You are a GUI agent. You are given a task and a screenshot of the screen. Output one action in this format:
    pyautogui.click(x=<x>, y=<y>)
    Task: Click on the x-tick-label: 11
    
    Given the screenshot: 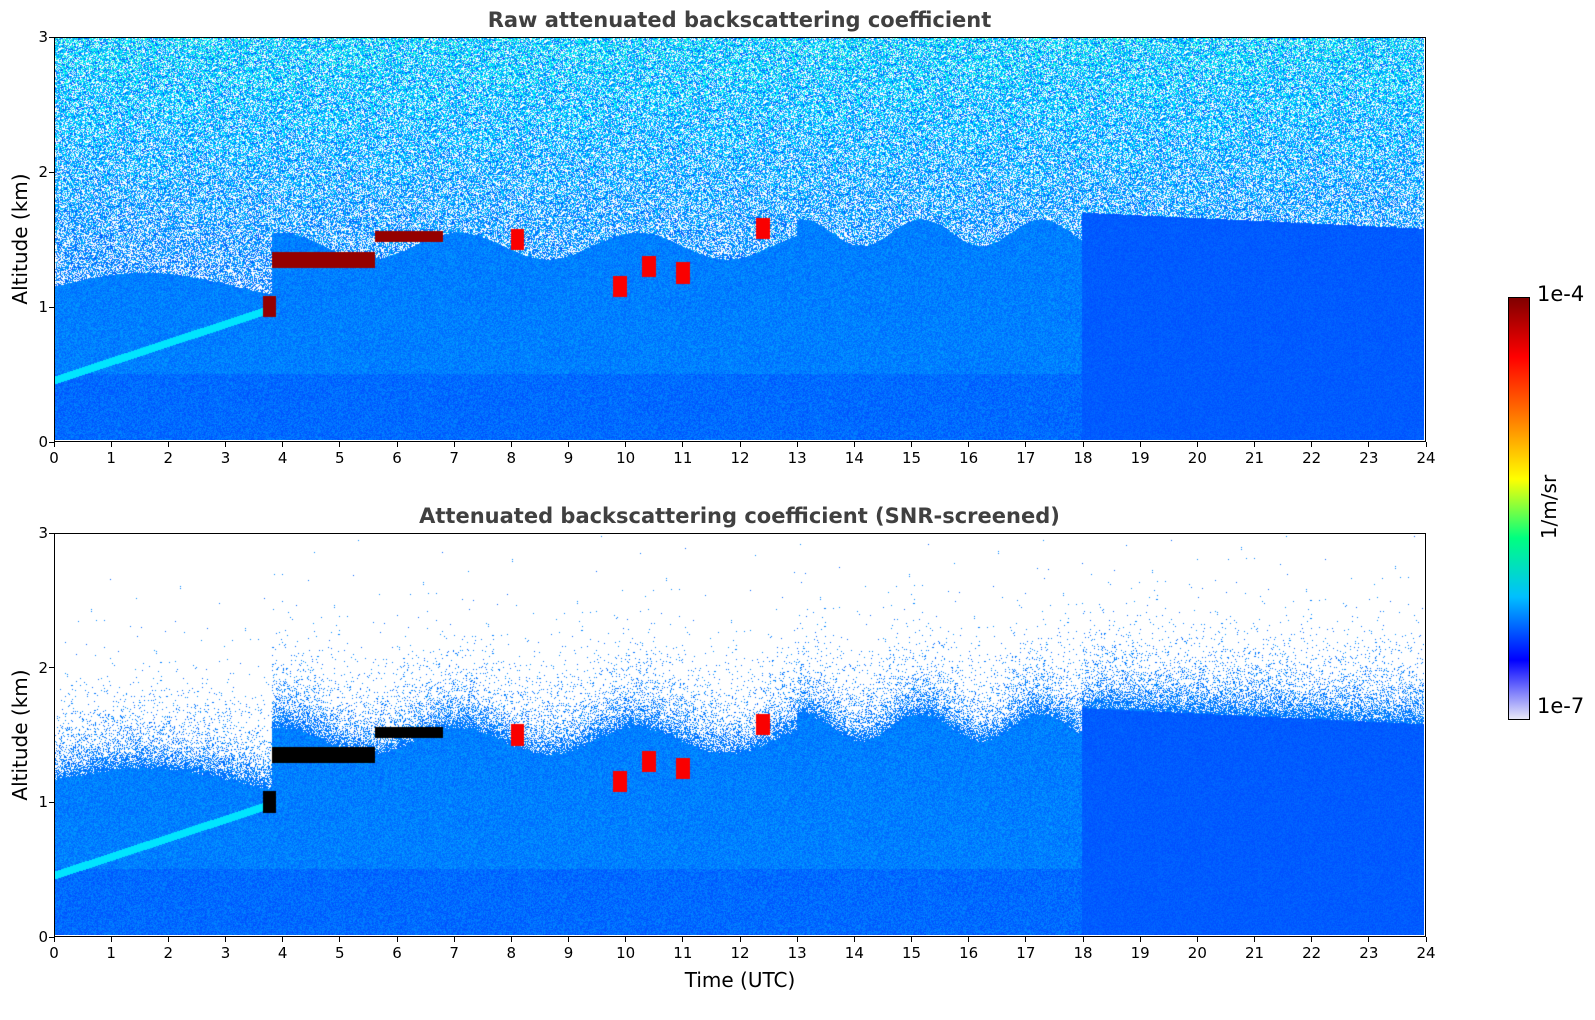 What is the action you would take?
    pyautogui.click(x=683, y=458)
    